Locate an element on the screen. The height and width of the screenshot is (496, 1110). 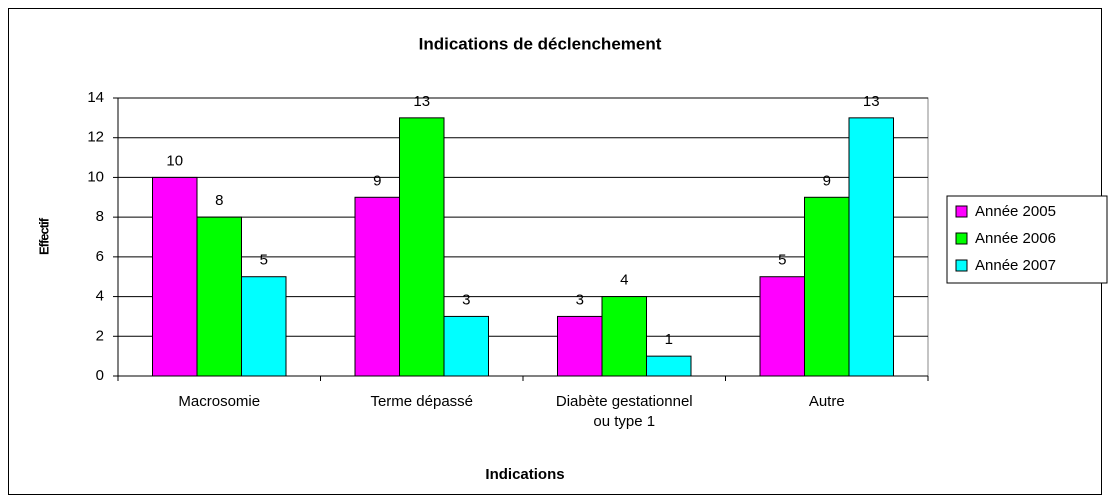
chart-title: Indications de déclenchement is located at coordinates (540, 43).